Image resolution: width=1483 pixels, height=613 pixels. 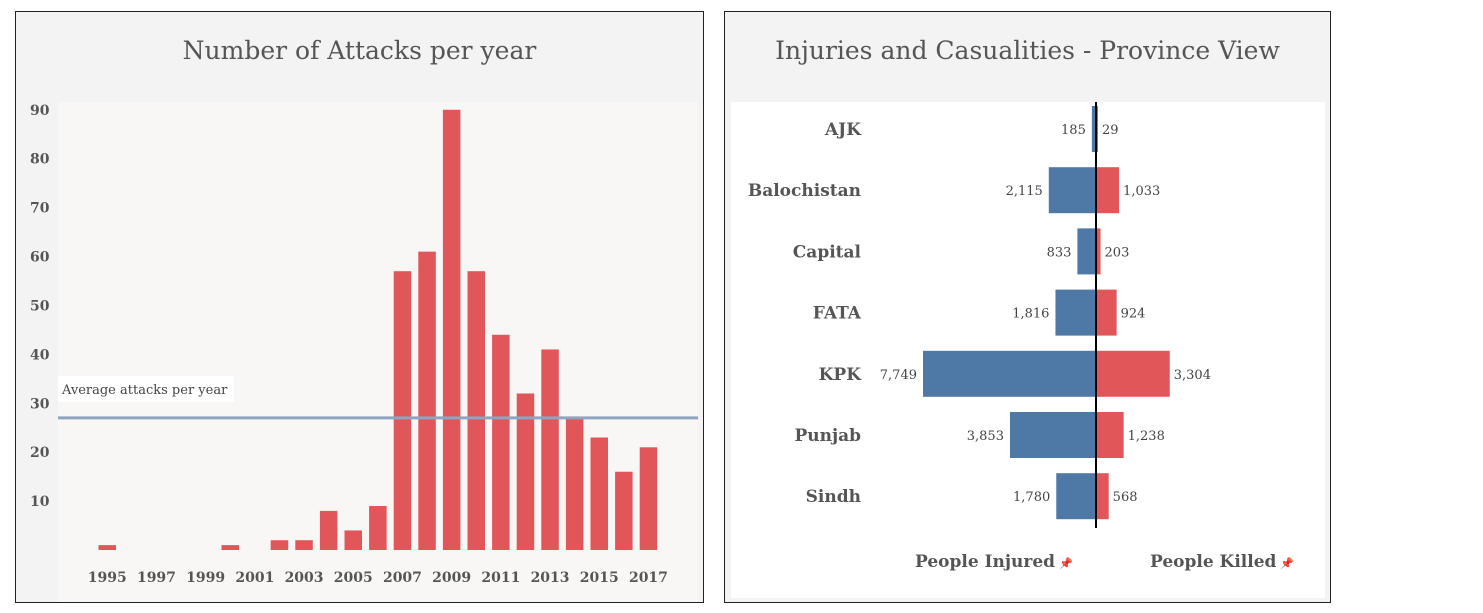 I want to click on killed-bar-Capital, so click(x=1098, y=251).